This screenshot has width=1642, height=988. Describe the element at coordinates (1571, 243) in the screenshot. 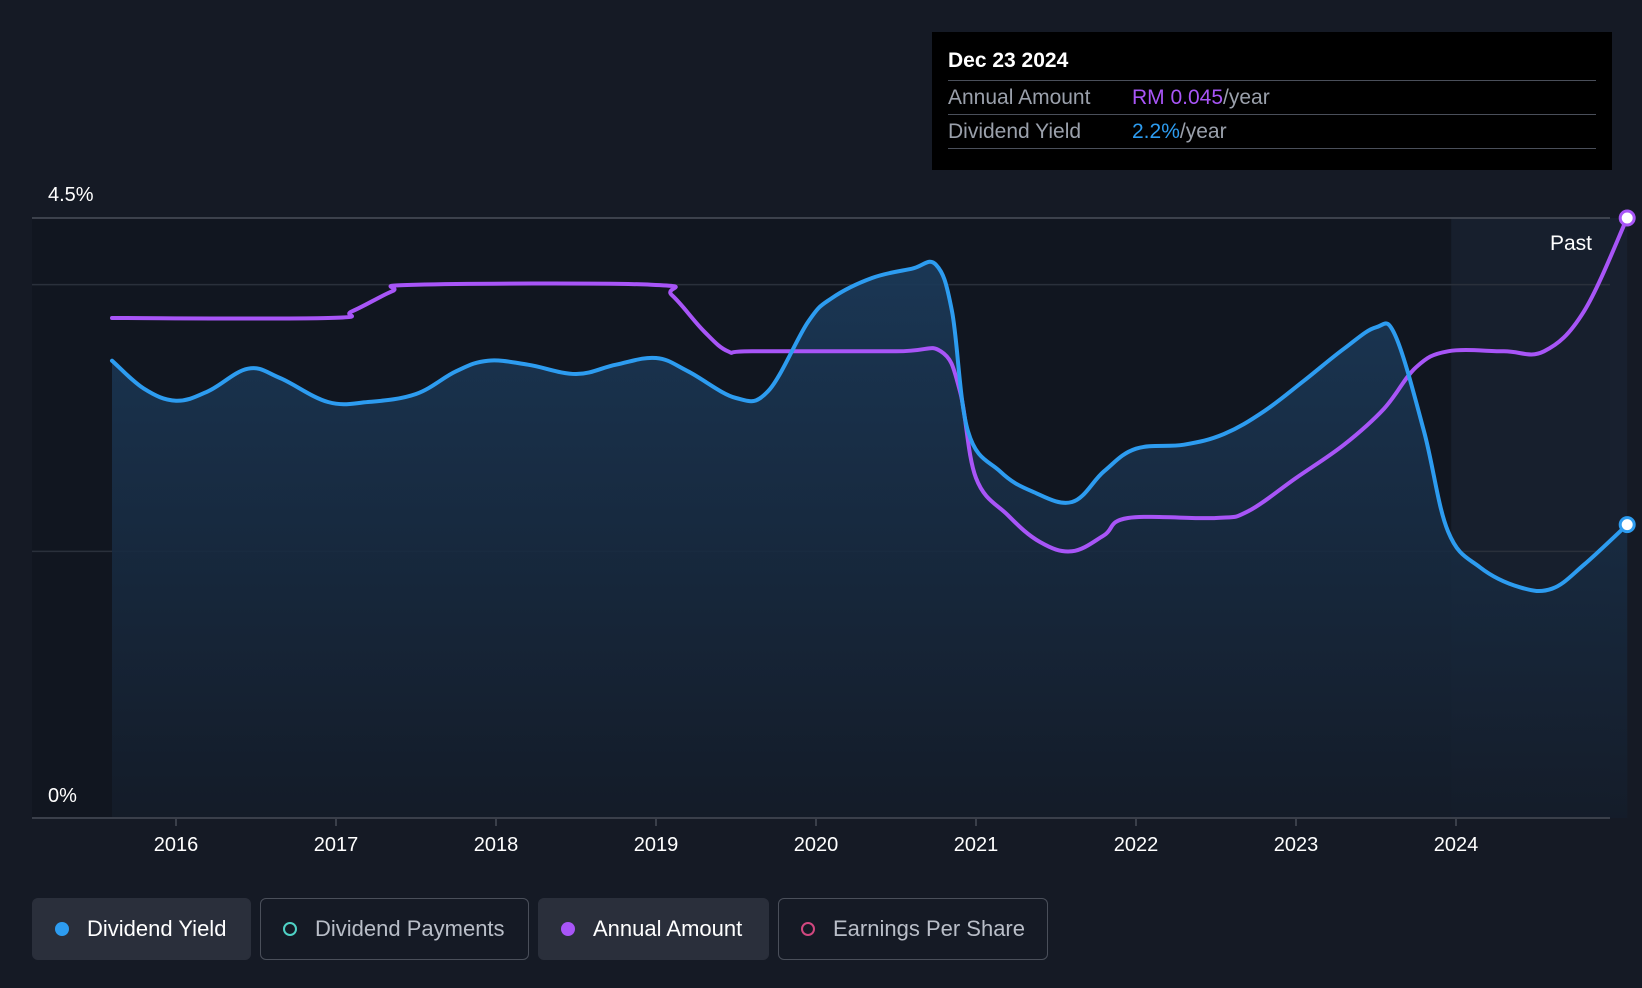

I see `past-label: Past` at that location.